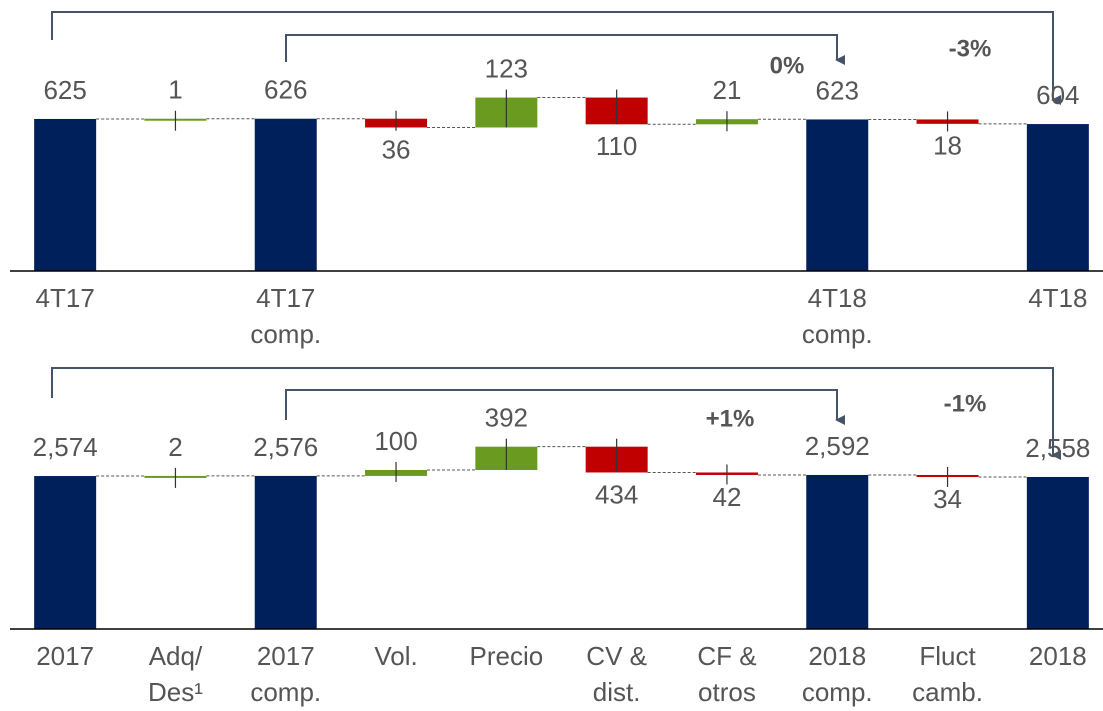  What do you see at coordinates (396, 149) in the screenshot?
I see `value-label: 36` at bounding box center [396, 149].